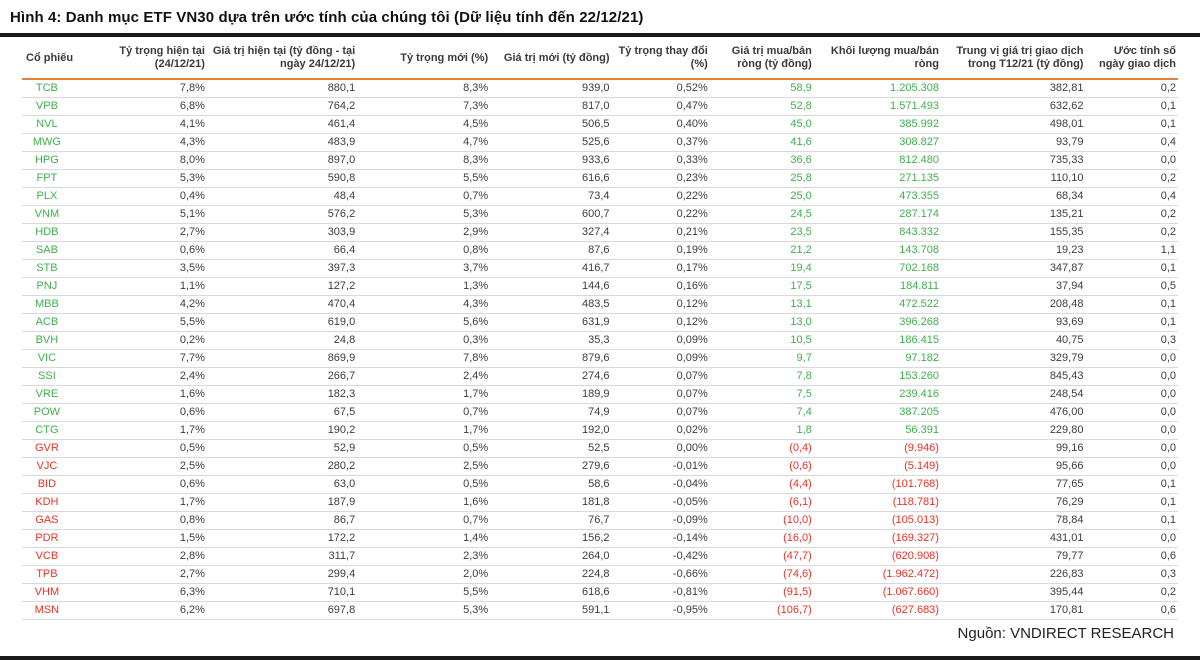 This screenshot has width=1200, height=660. Describe the element at coordinates (51, 412) in the screenshot. I see `ticker-cell: POW` at that location.